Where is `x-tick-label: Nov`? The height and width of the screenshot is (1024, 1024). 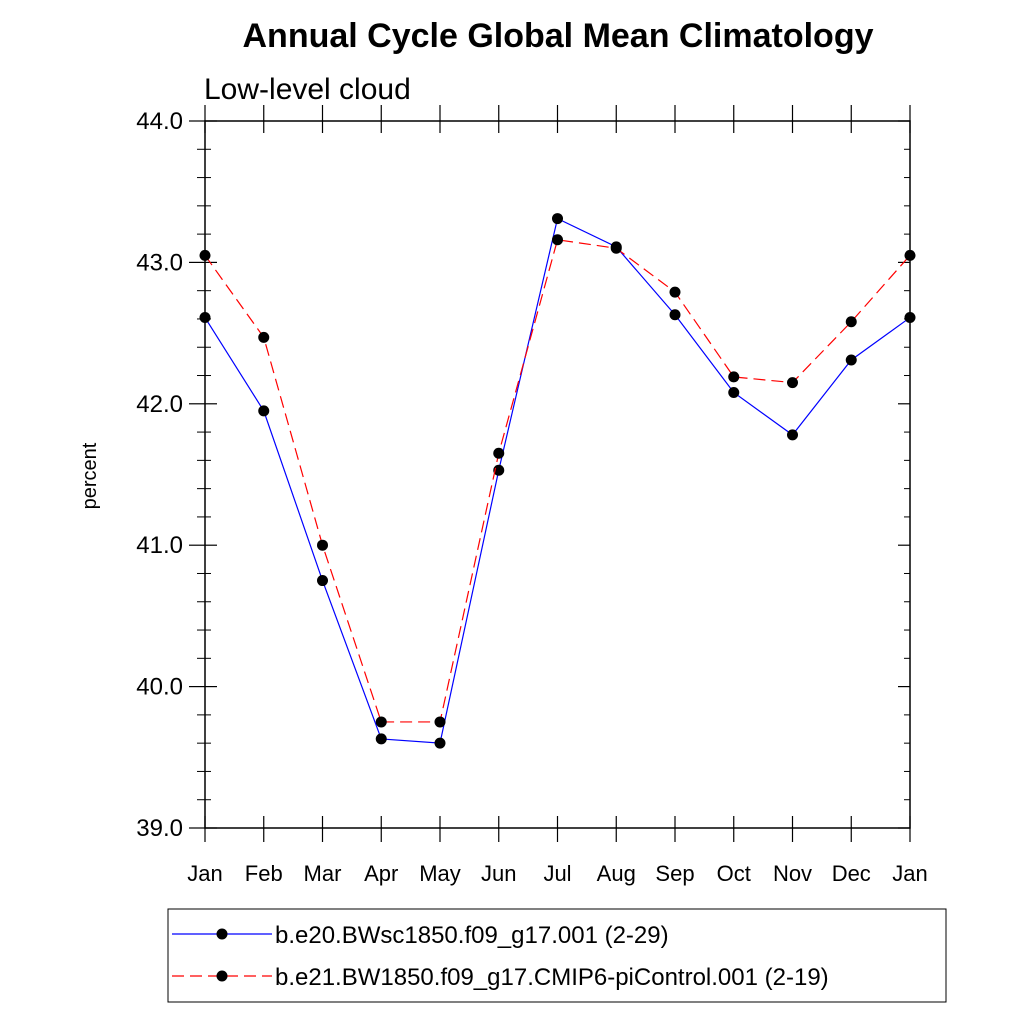
x-tick-label: Nov is located at coordinates (792, 873).